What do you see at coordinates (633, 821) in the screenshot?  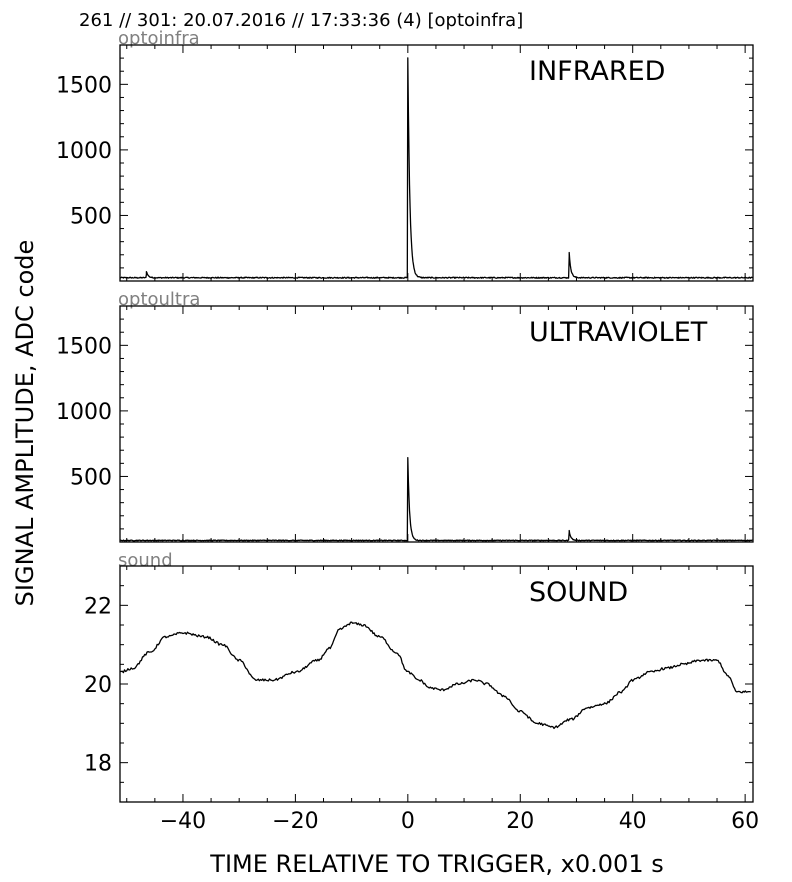 I see `x-tick-label: 40` at bounding box center [633, 821].